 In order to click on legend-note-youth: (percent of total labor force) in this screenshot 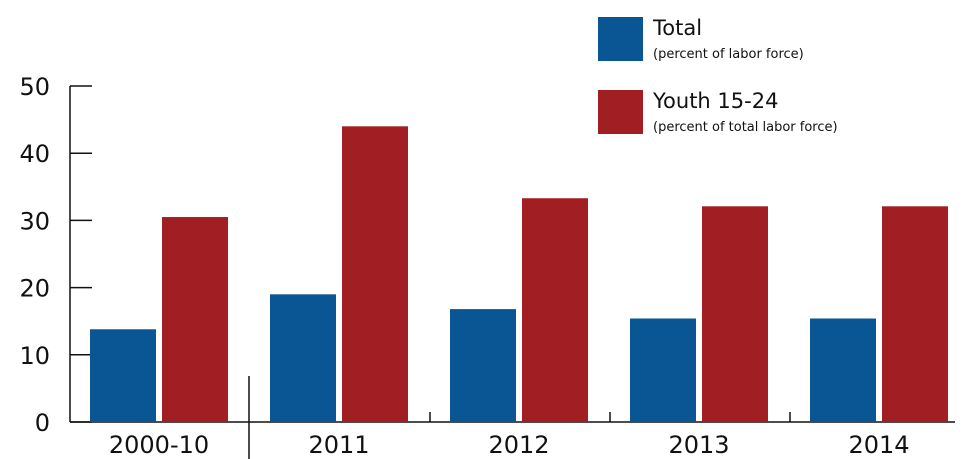, I will do `click(745, 127)`.